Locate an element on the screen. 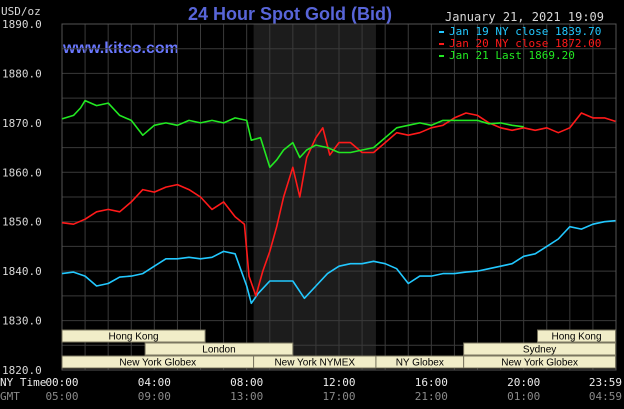 This screenshot has width=624, height=409. x-tick-label-ny: 23:59 is located at coordinates (605, 382).